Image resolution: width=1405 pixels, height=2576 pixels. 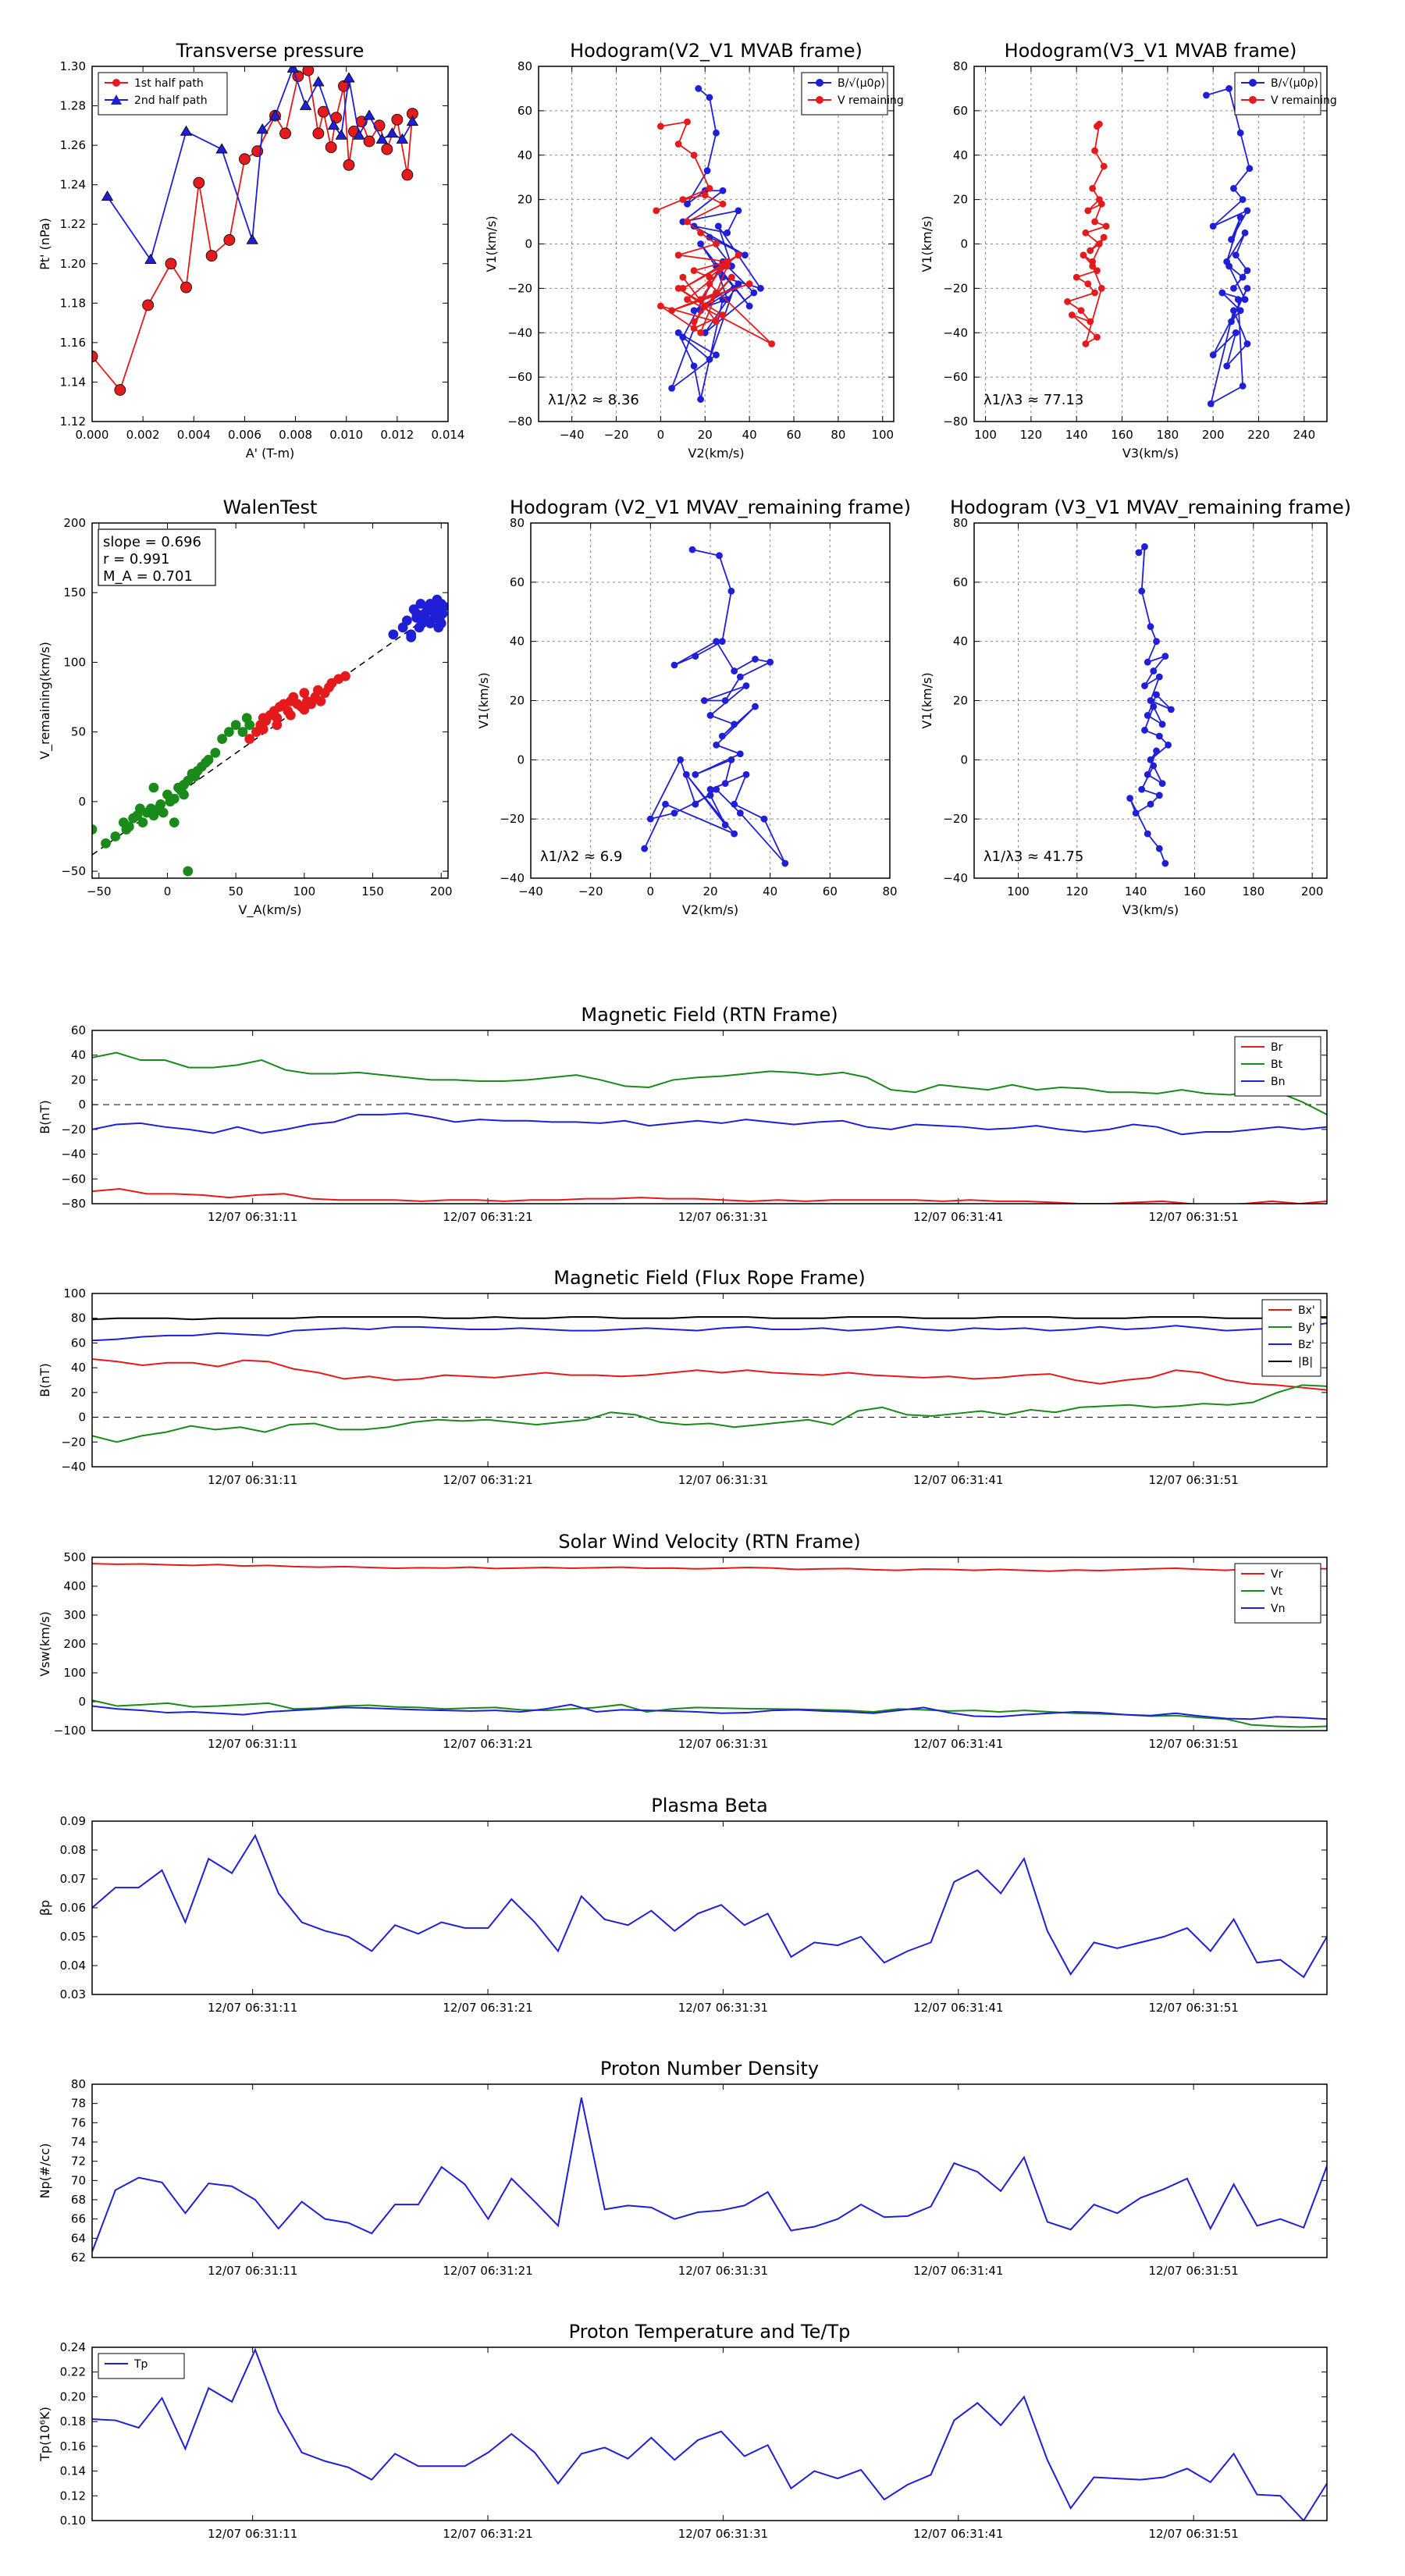 I want to click on y-tick-label: 200, so click(x=74, y=1644).